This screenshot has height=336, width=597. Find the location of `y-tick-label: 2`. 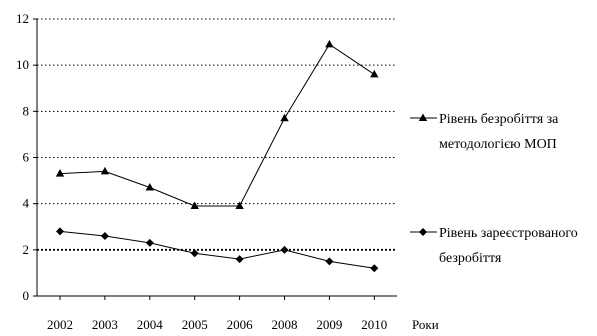

y-tick-label: 2 is located at coordinates (26, 249).